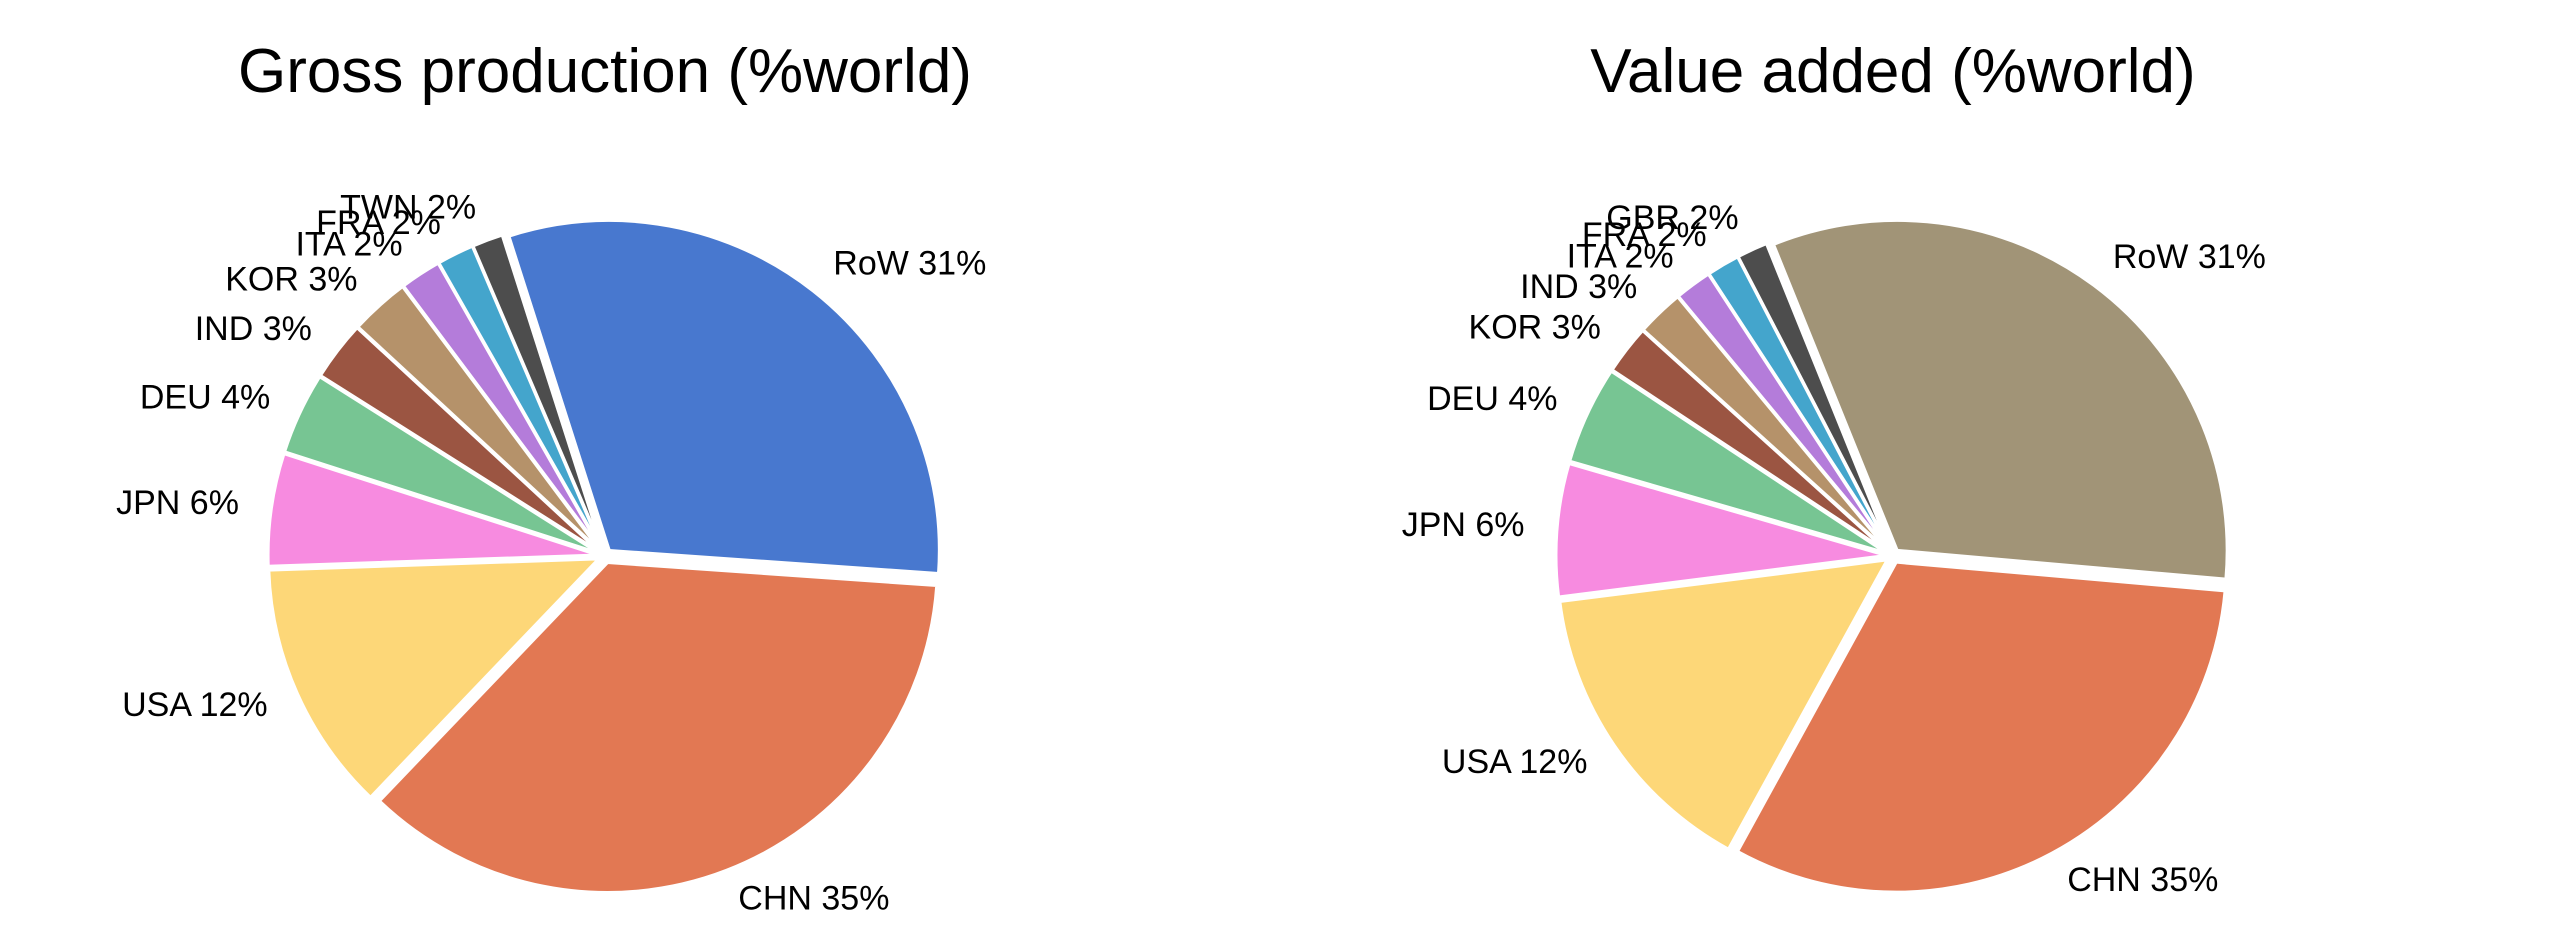 Image resolution: width=2555 pixels, height=951 pixels. I want to click on pie-slice-label: GBR 2%, so click(1672, 218).